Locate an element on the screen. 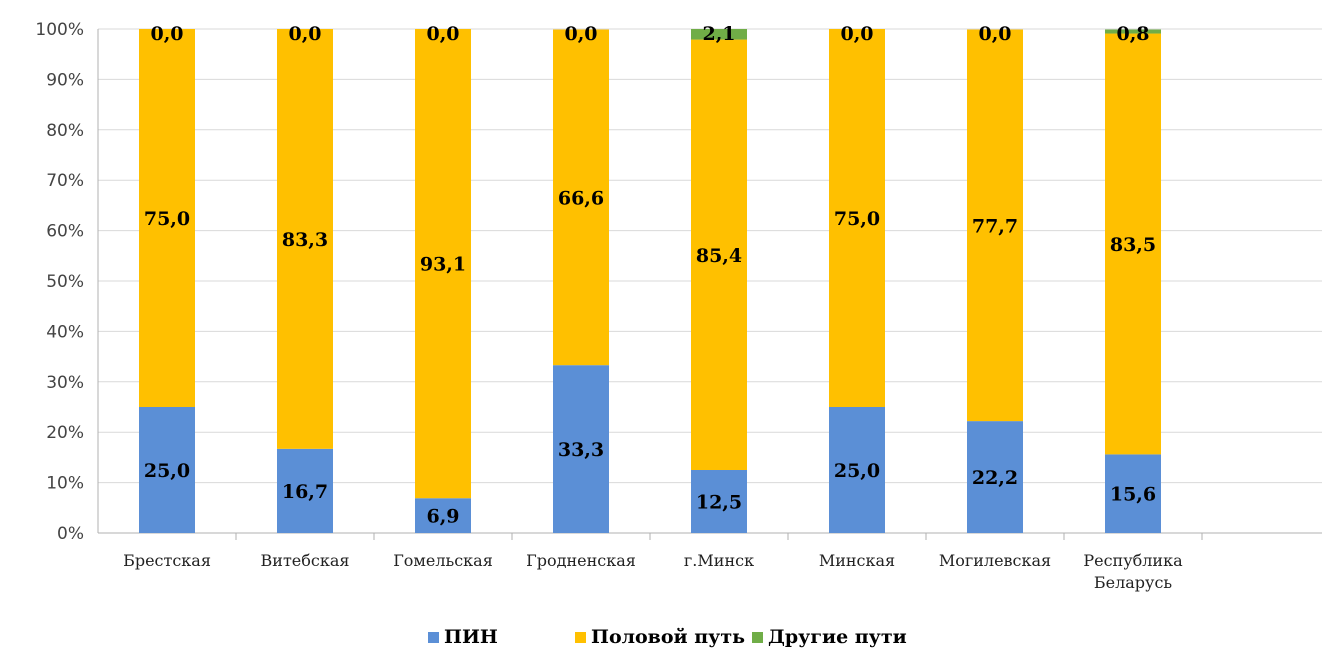  data-label: 15,6 is located at coordinates (1133, 495).